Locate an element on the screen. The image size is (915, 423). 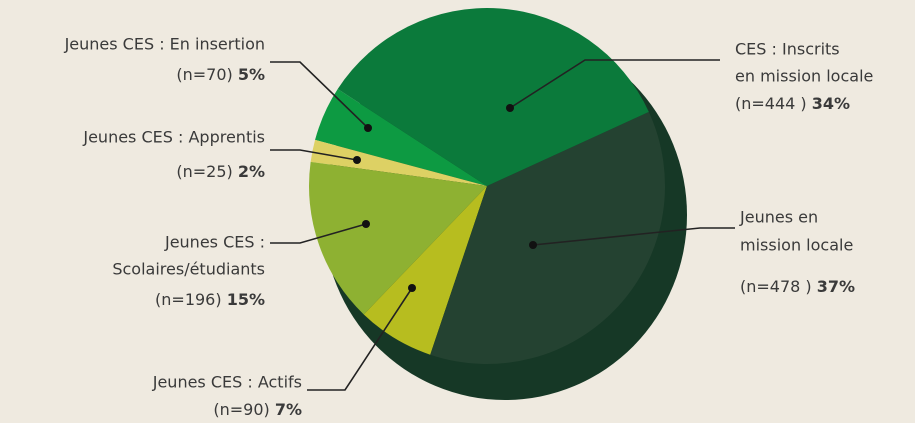
slice-label: mission locale is located at coordinates (796, 245).